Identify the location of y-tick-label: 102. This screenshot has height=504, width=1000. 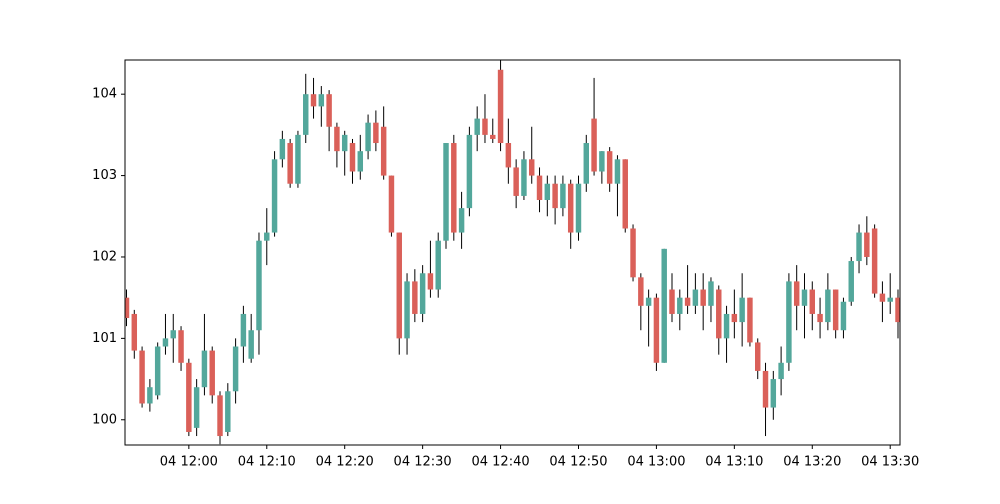
(104, 256).